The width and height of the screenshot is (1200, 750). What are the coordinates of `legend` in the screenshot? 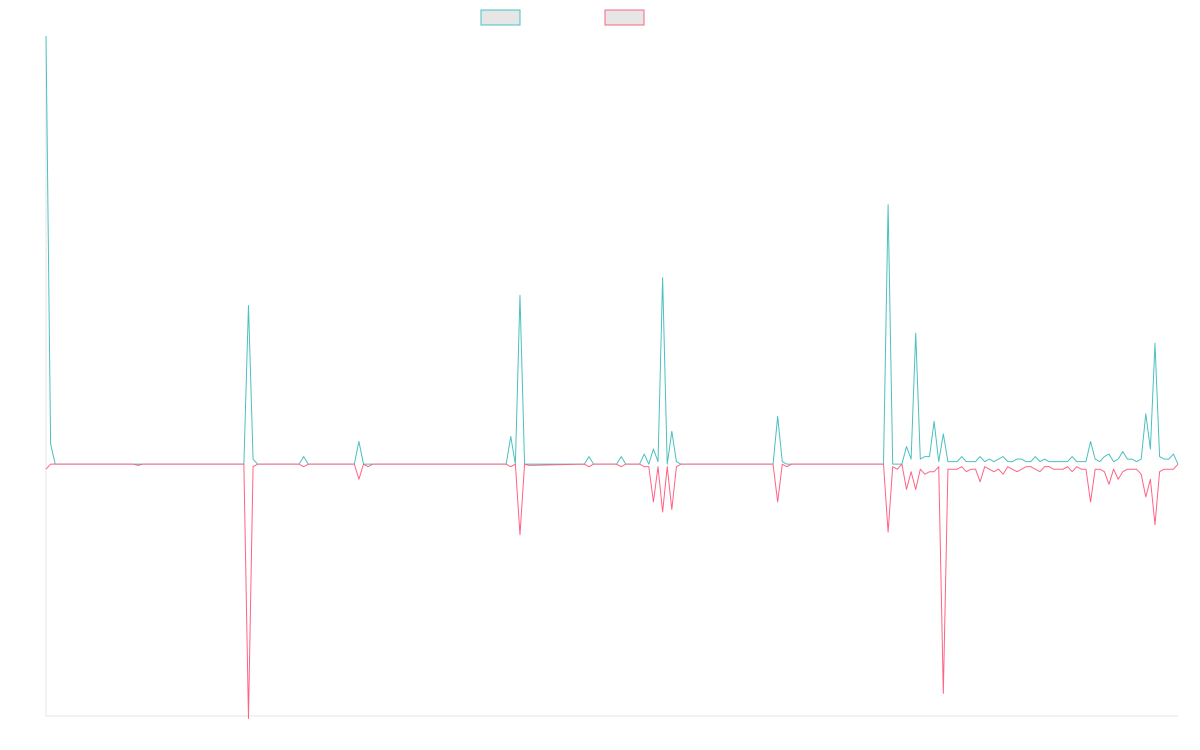 It's located at (562, 17).